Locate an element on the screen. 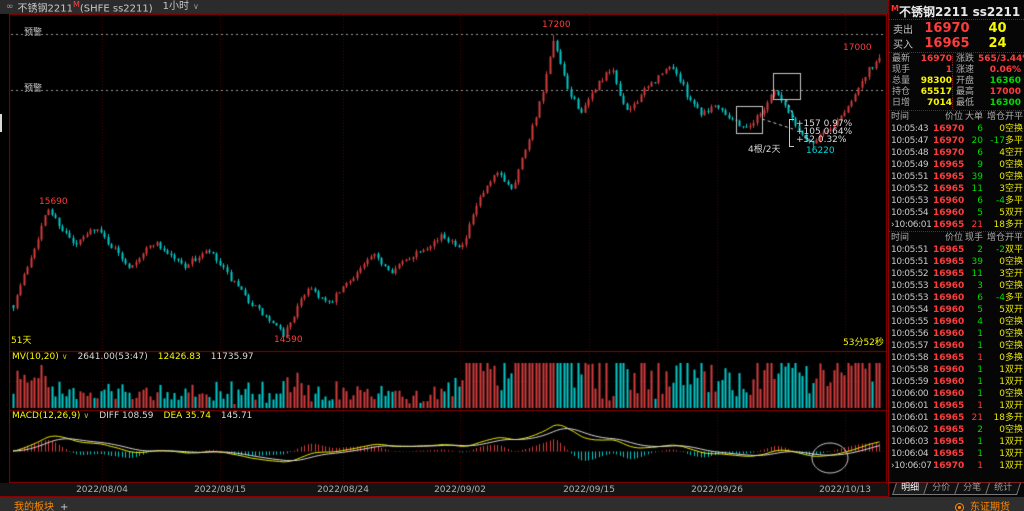 This screenshot has width=1024, height=511. bid-row: 买入 16965 24 is located at coordinates (956, 43).